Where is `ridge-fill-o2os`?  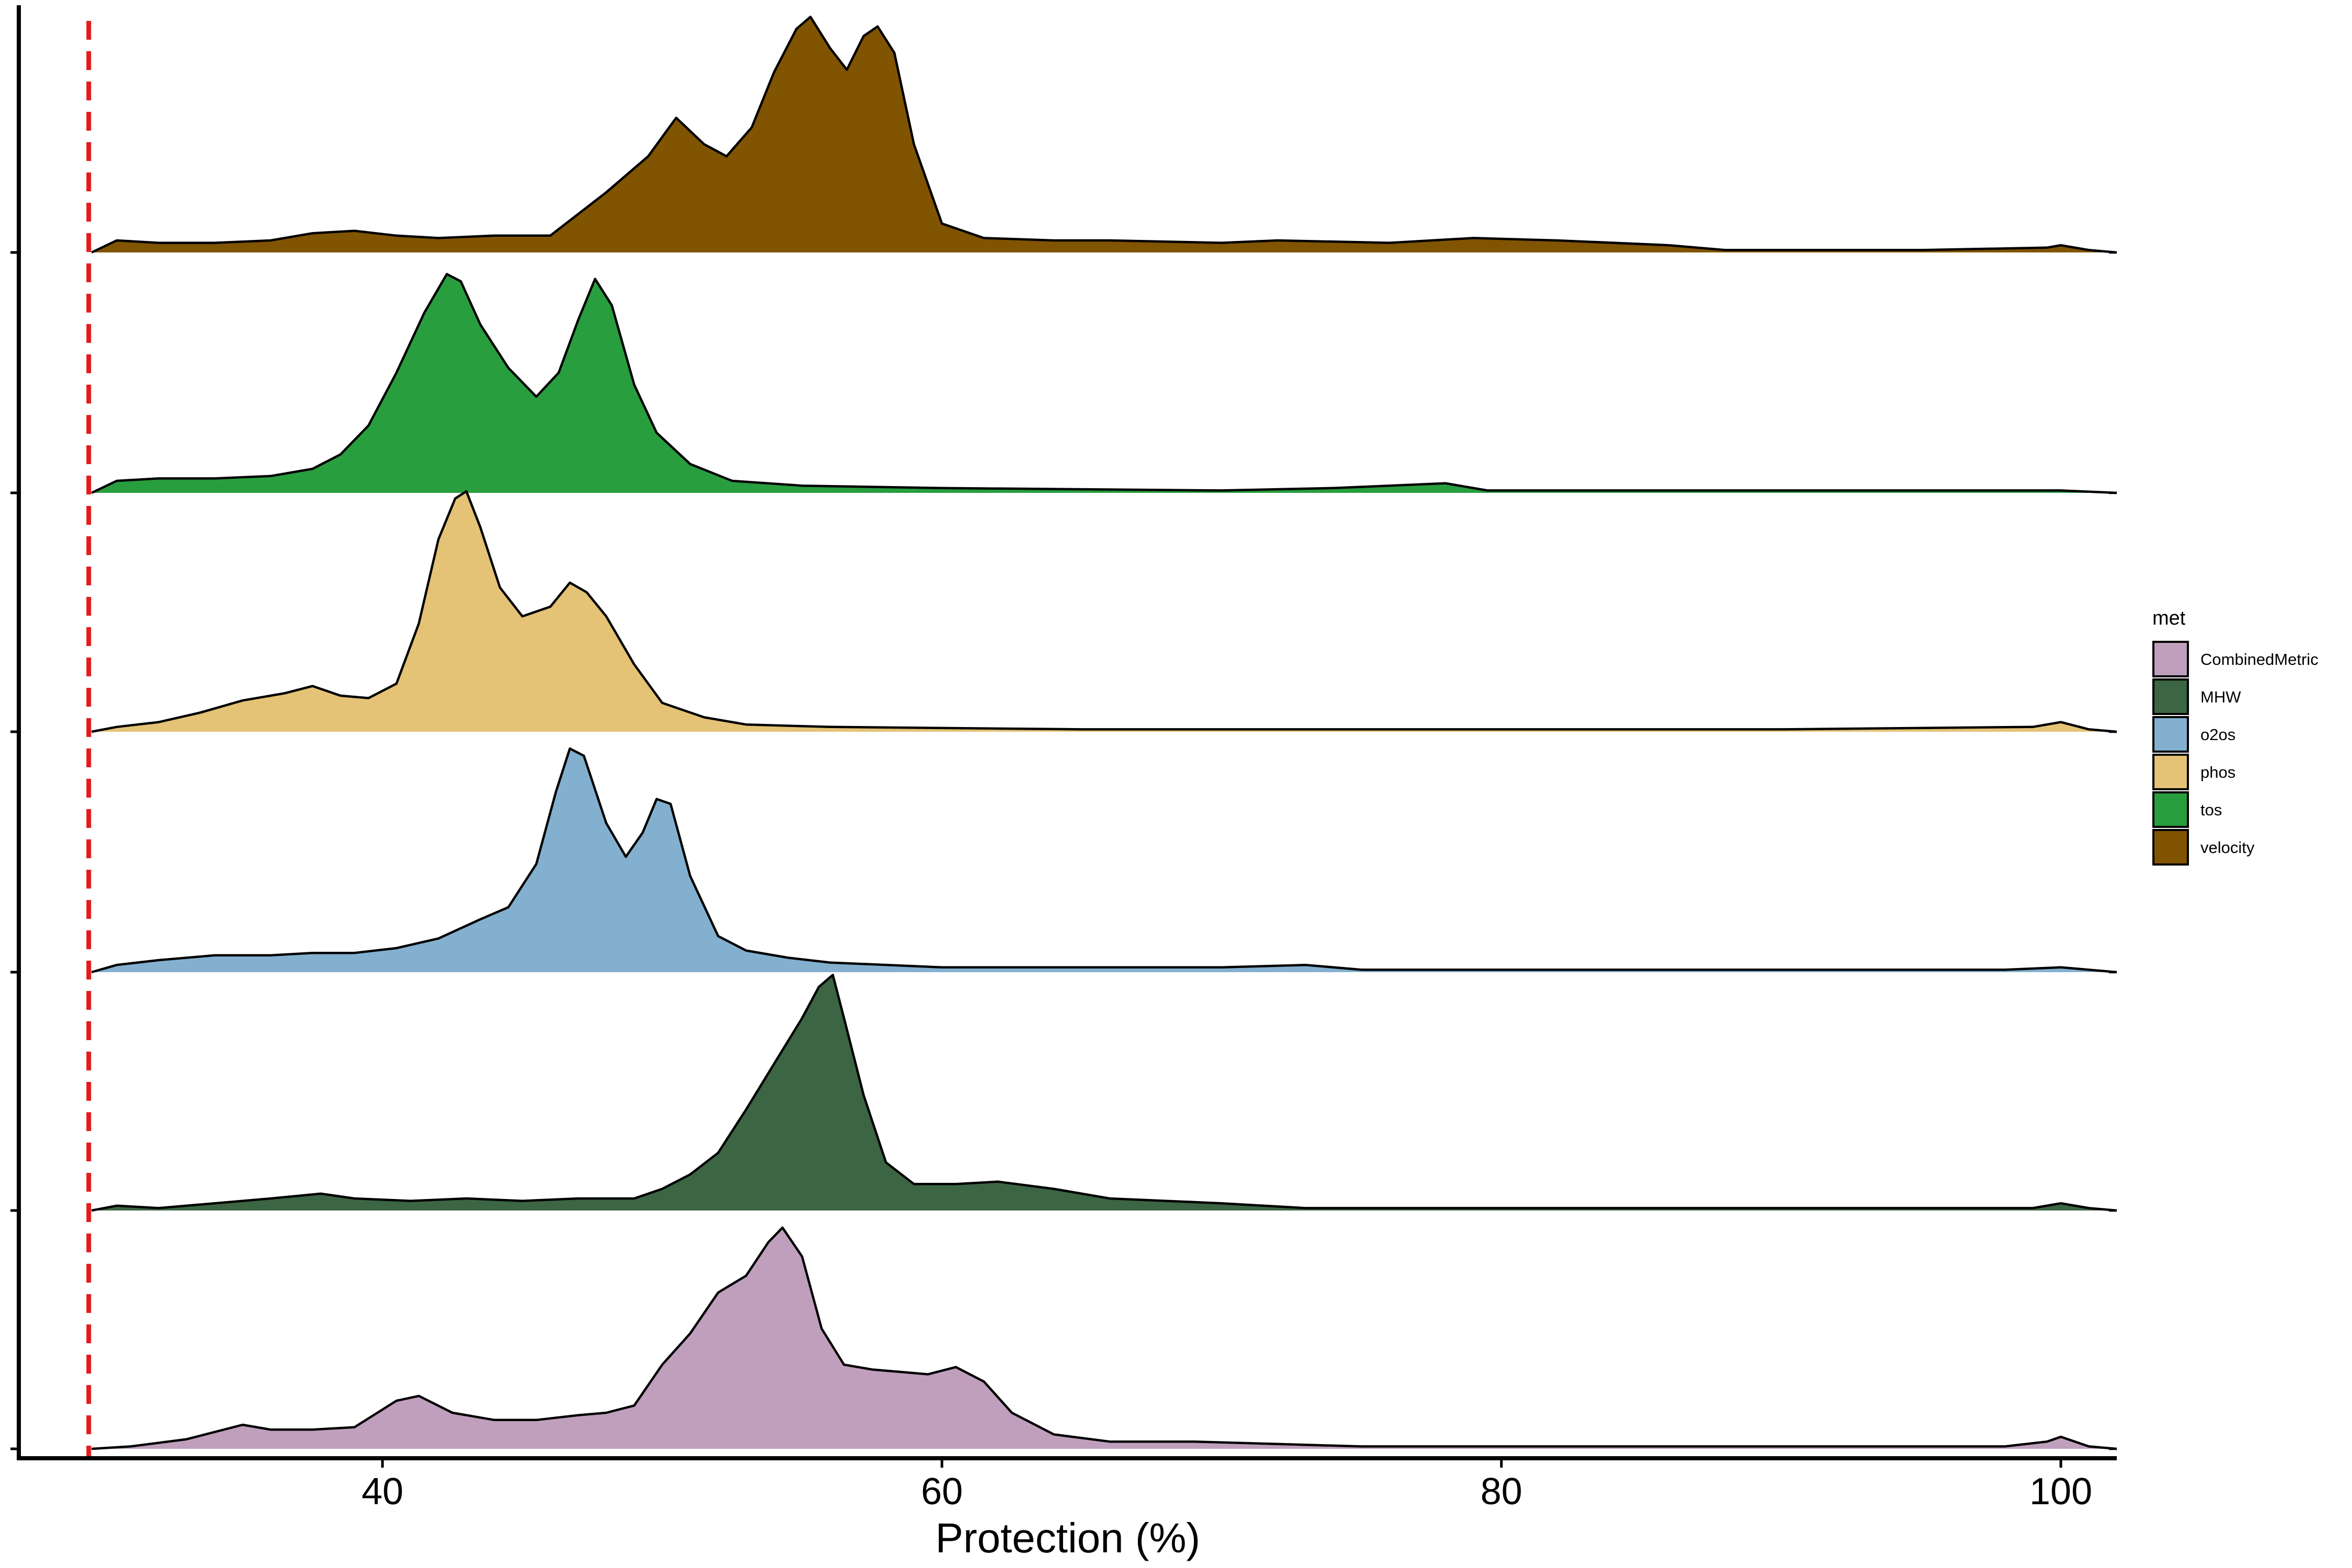
ridge-fill-o2os is located at coordinates (1104, 860).